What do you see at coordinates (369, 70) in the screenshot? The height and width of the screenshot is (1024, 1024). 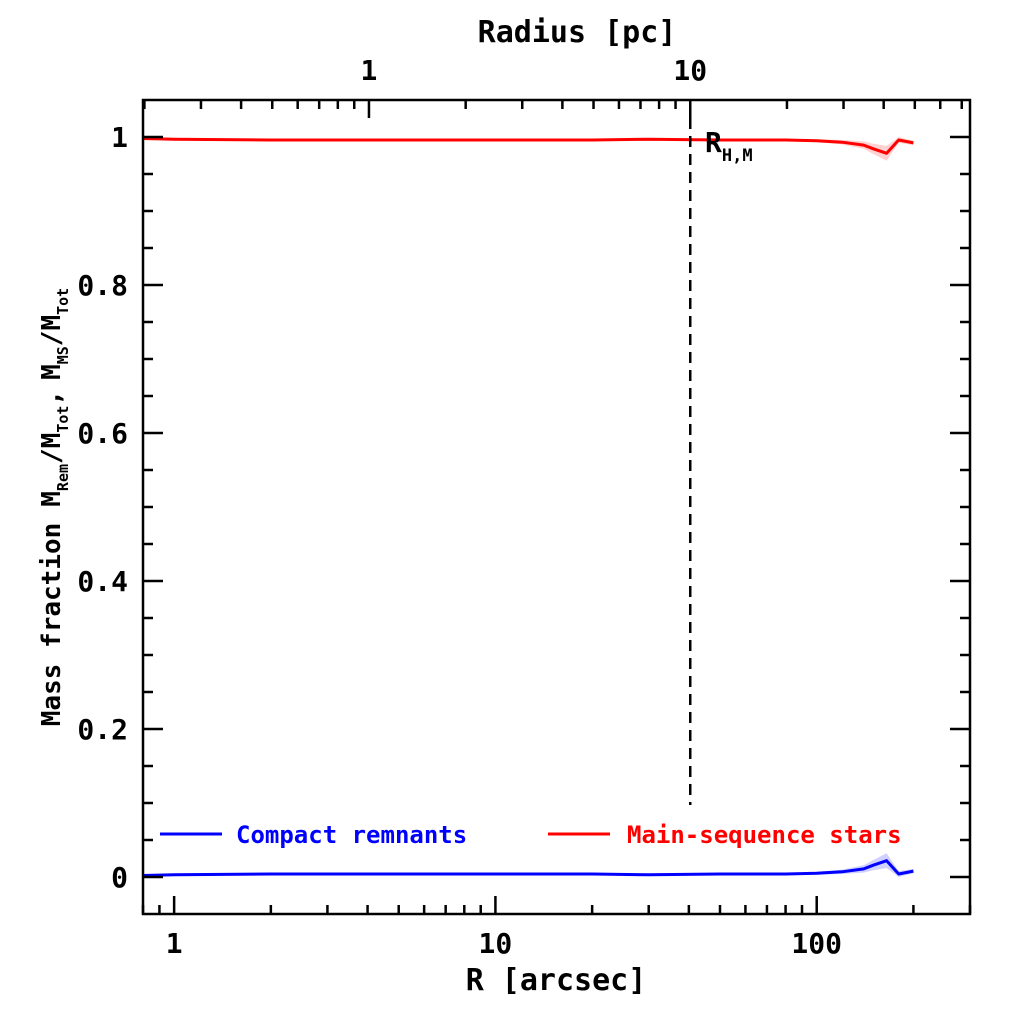 I see `x2-tick-label: 1` at bounding box center [369, 70].